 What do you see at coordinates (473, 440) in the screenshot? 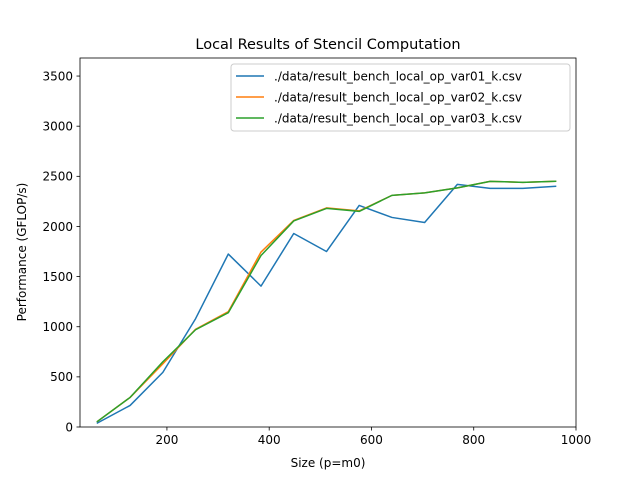
I see `x-tick-label: 800` at bounding box center [473, 440].